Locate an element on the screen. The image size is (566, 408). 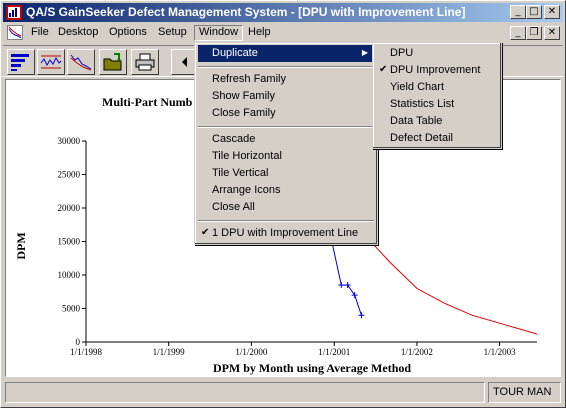
menu-setup: Setup is located at coordinates (172, 32).